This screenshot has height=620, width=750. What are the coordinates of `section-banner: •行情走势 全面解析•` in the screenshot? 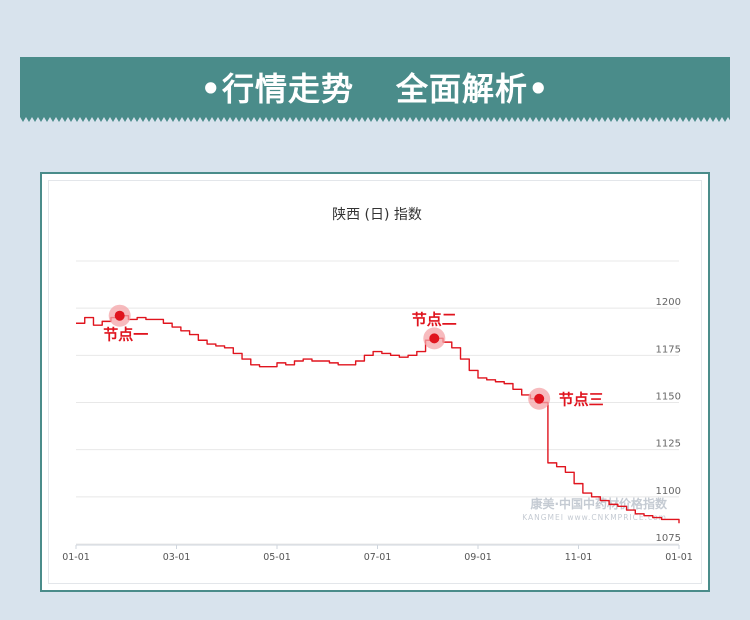 It's located at (375, 87).